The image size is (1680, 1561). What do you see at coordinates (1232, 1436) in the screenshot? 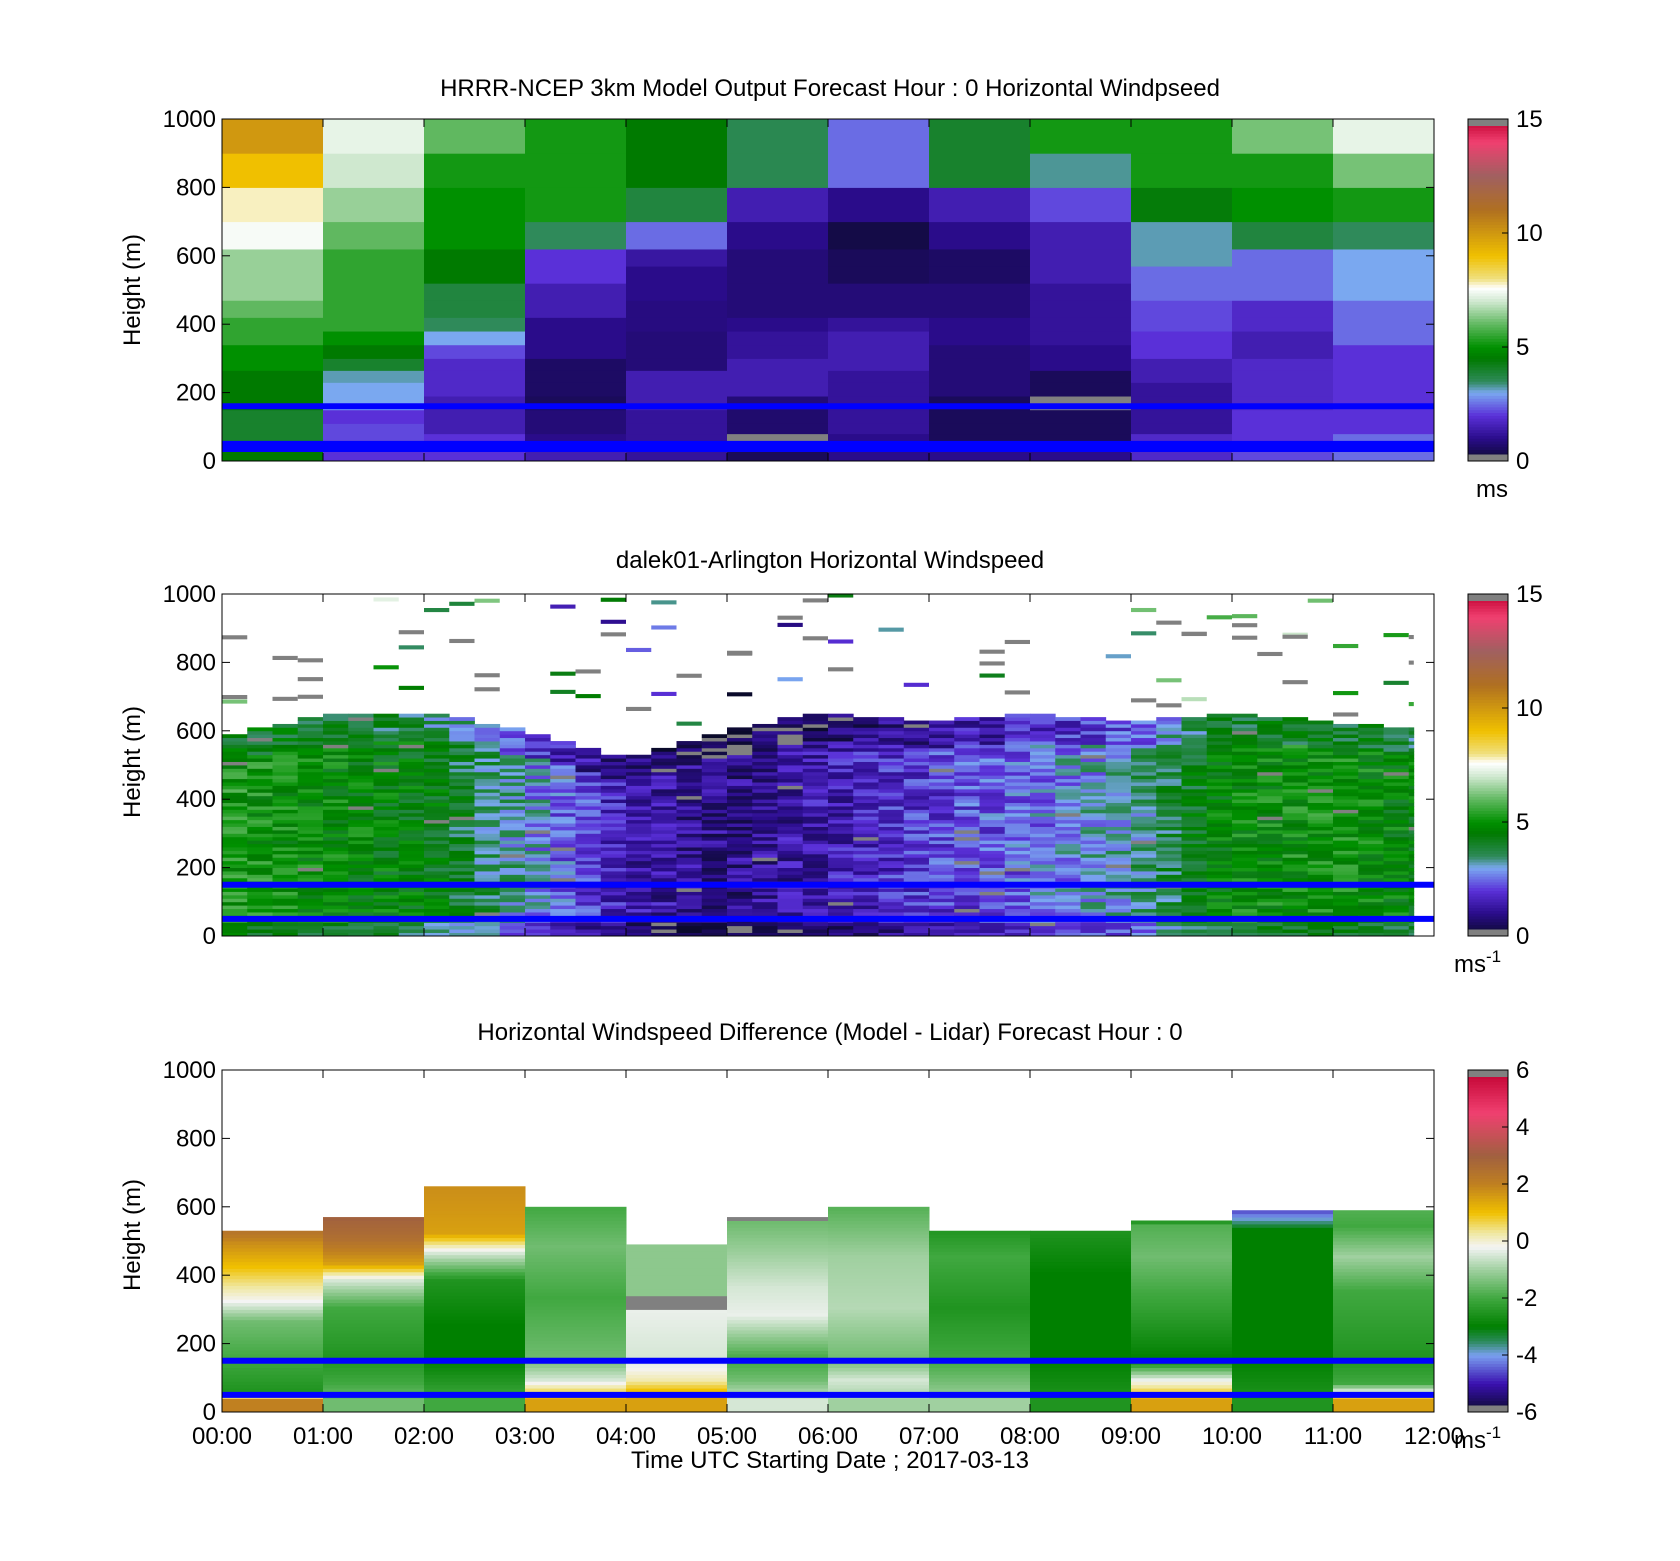
I see `x-tick-label: 10:00` at bounding box center [1232, 1436].